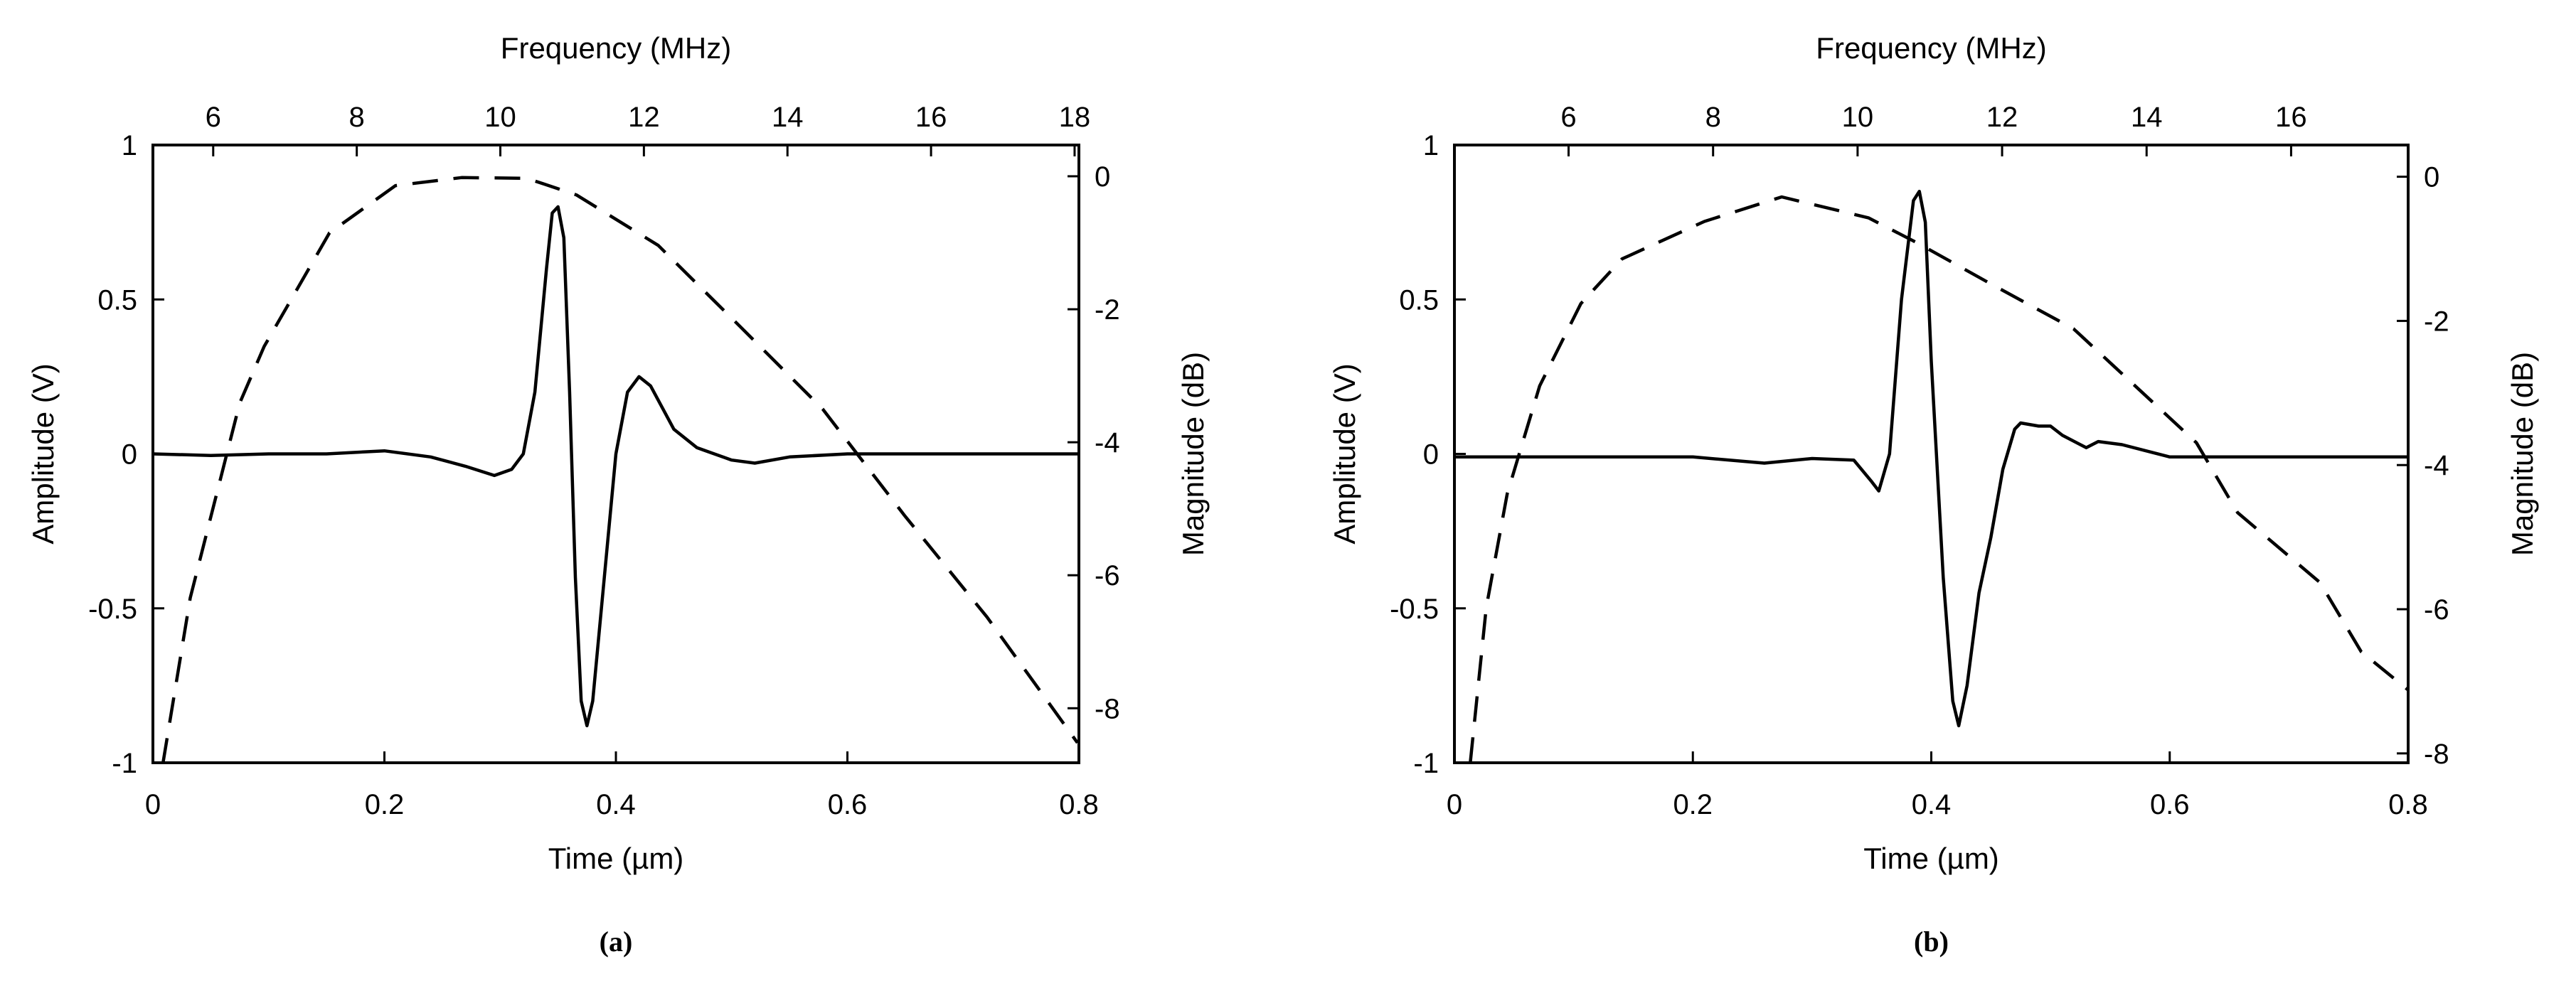 This screenshot has height=981, width=2576. I want to click on panel-caption: (a), so click(616, 942).